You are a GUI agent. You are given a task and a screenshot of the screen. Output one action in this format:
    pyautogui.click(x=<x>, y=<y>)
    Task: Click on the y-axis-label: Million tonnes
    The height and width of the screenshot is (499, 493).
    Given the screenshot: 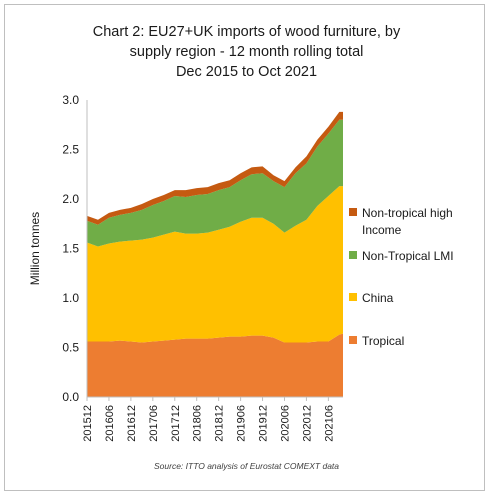 What is the action you would take?
    pyautogui.click(x=35, y=248)
    